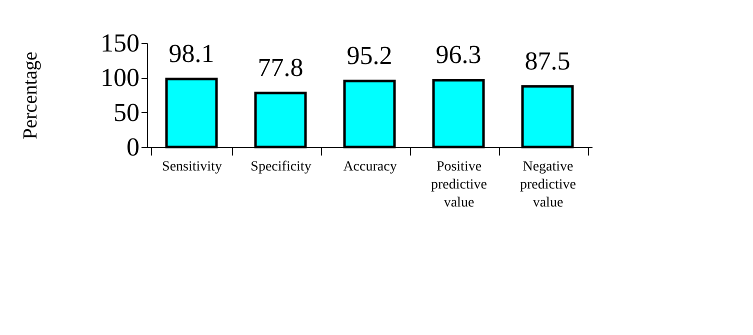 This screenshot has width=753, height=335. I want to click on x-tick-label: Sensitivity, so click(192, 167).